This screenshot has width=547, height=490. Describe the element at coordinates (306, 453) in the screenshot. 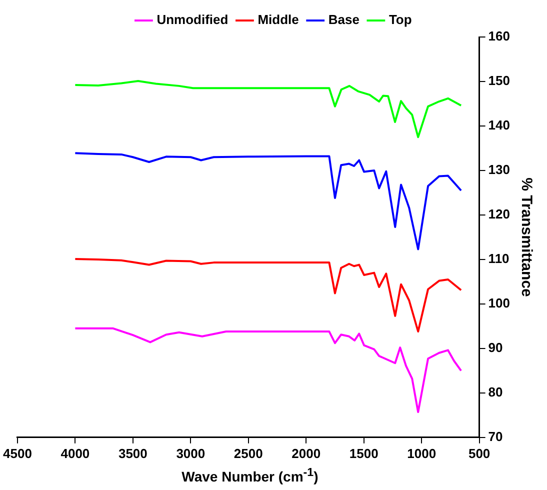

I see `x-tick-label: 2000` at that location.